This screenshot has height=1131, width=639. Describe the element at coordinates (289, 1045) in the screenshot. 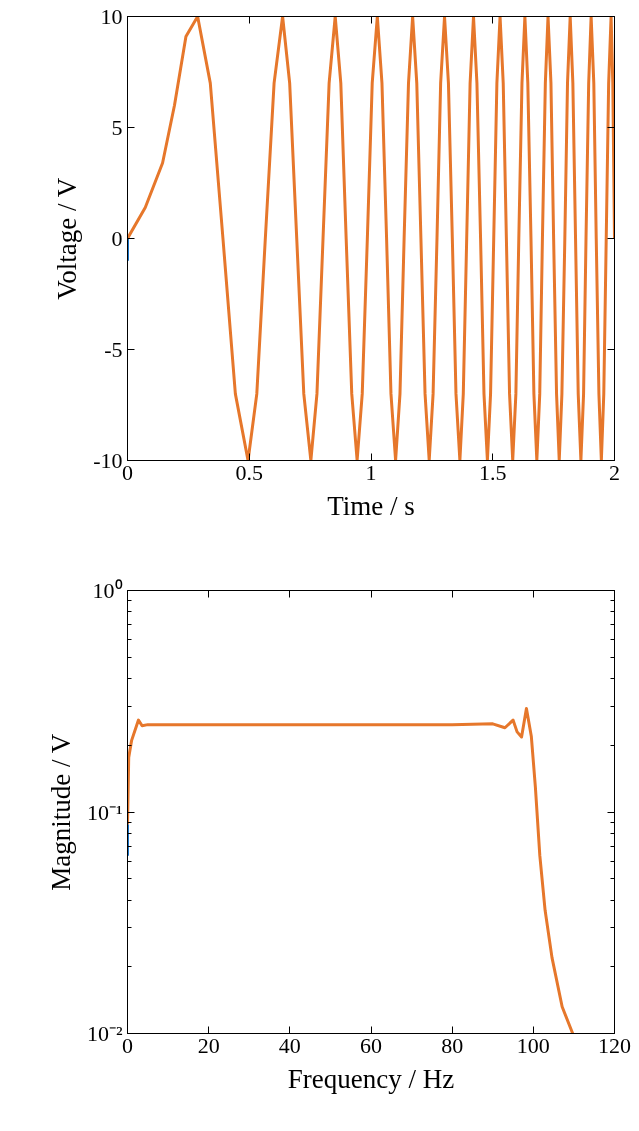

I see `x-tick-label: 40` at that location.